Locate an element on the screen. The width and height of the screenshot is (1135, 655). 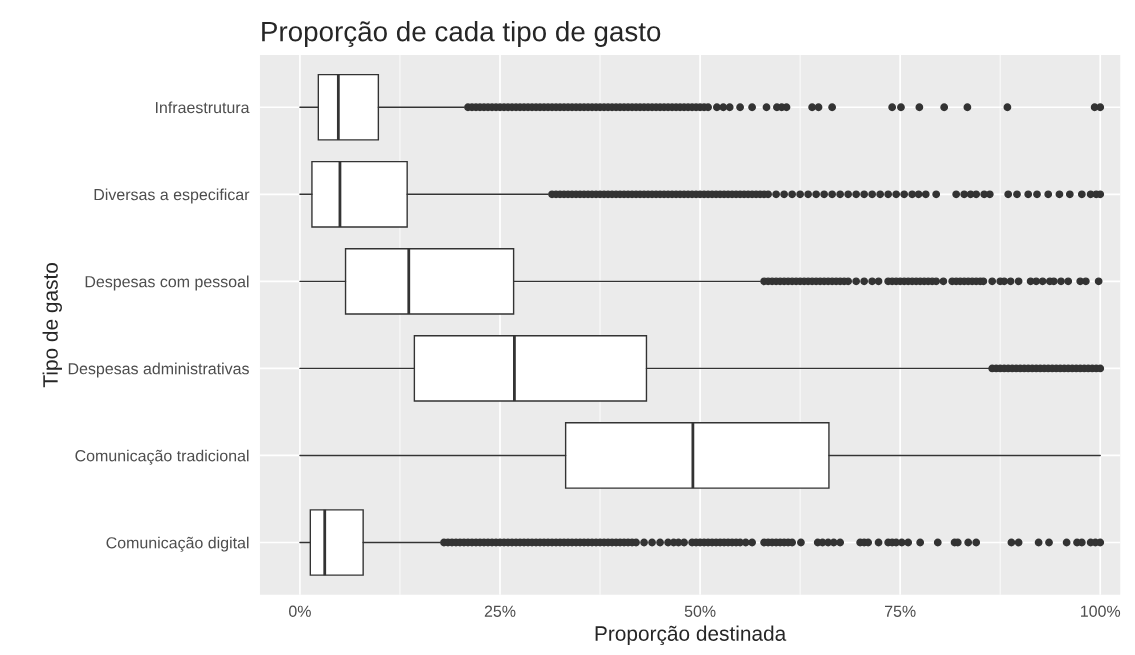
y-tick-label: Comunicação digital is located at coordinates (177, 544).